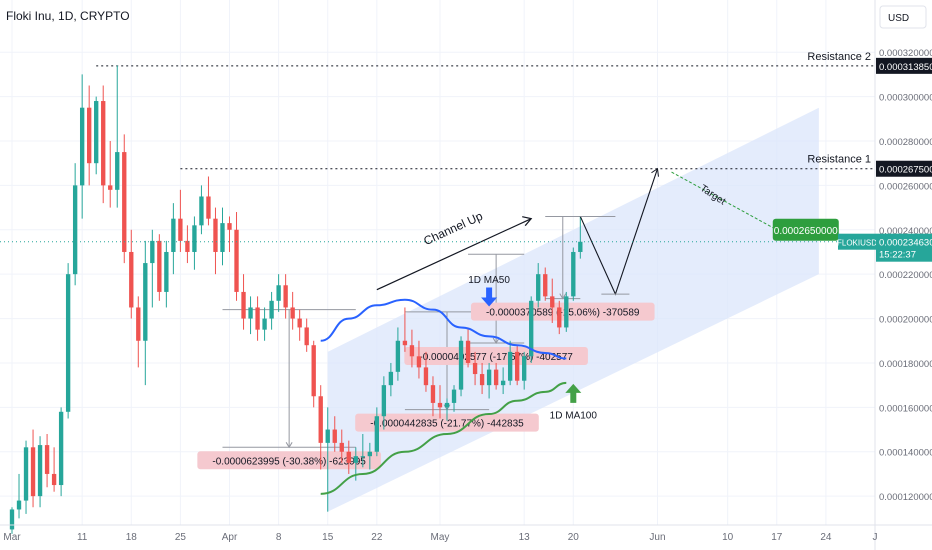 The image size is (932, 550). What do you see at coordinates (489, 280) in the screenshot?
I see `ma50-label: 1D MA50` at bounding box center [489, 280].